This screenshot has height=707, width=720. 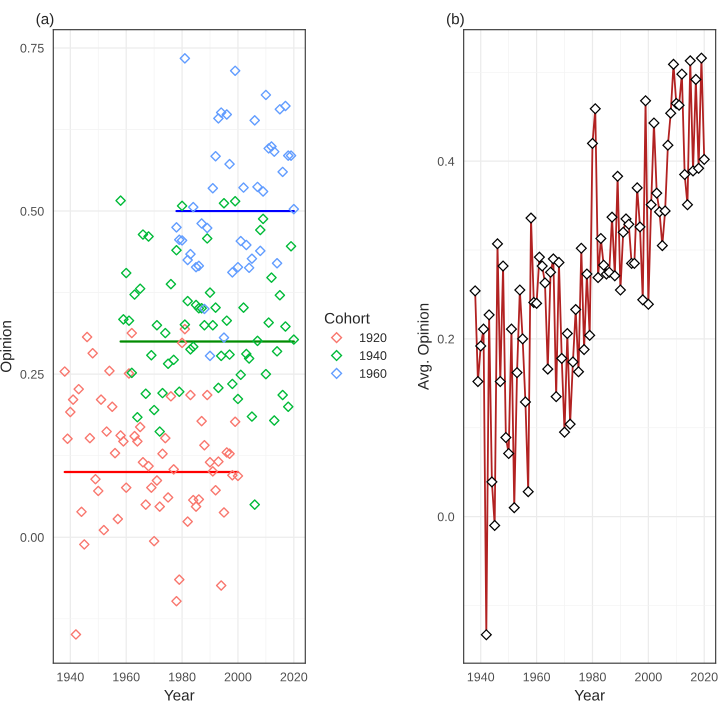 What do you see at coordinates (373, 337) in the screenshot?
I see `legend-label: 1920` at bounding box center [373, 337].